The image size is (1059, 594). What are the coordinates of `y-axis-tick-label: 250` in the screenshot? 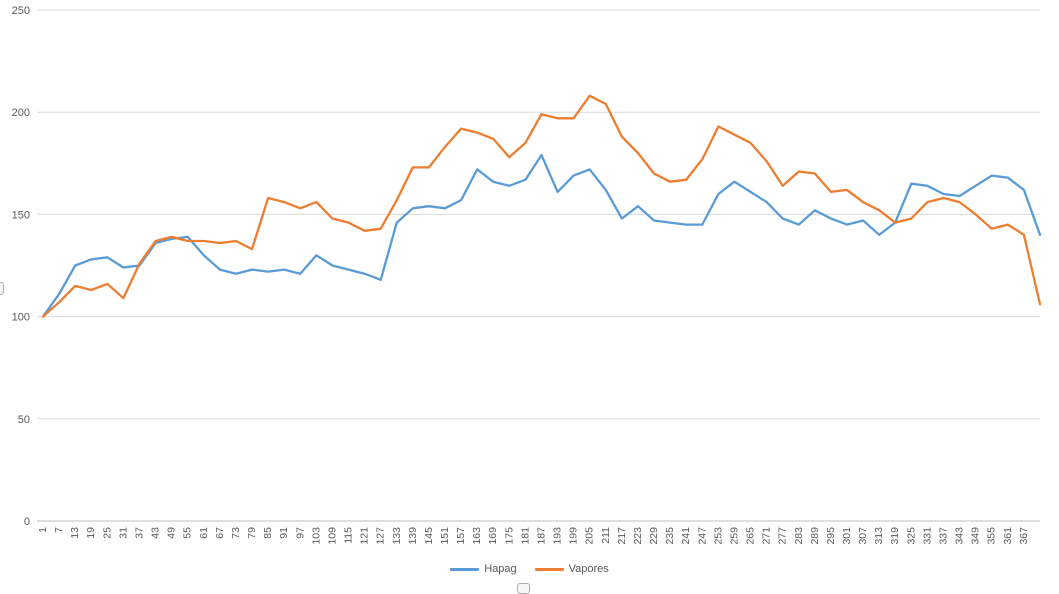 It's located at (21, 11).